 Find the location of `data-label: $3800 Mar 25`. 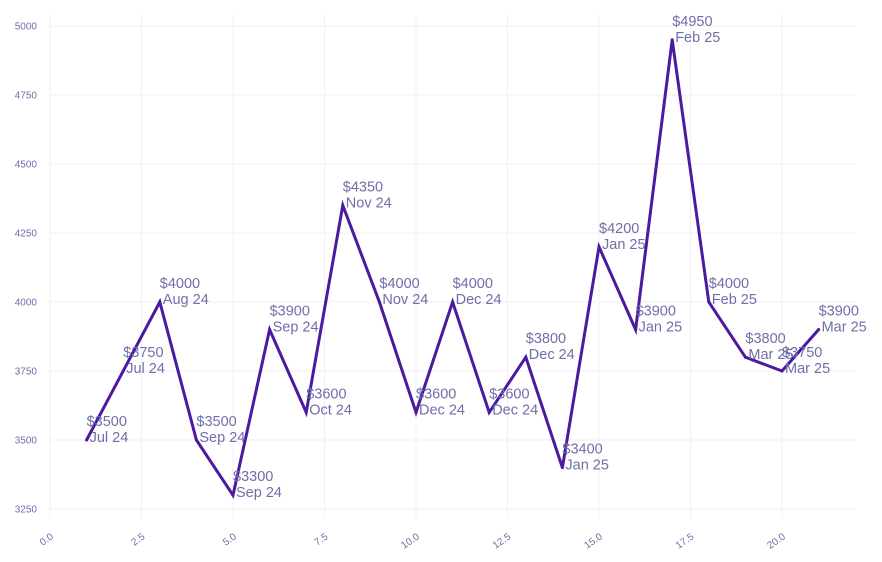

data-label: $3800 Mar 25 is located at coordinates (769, 347).